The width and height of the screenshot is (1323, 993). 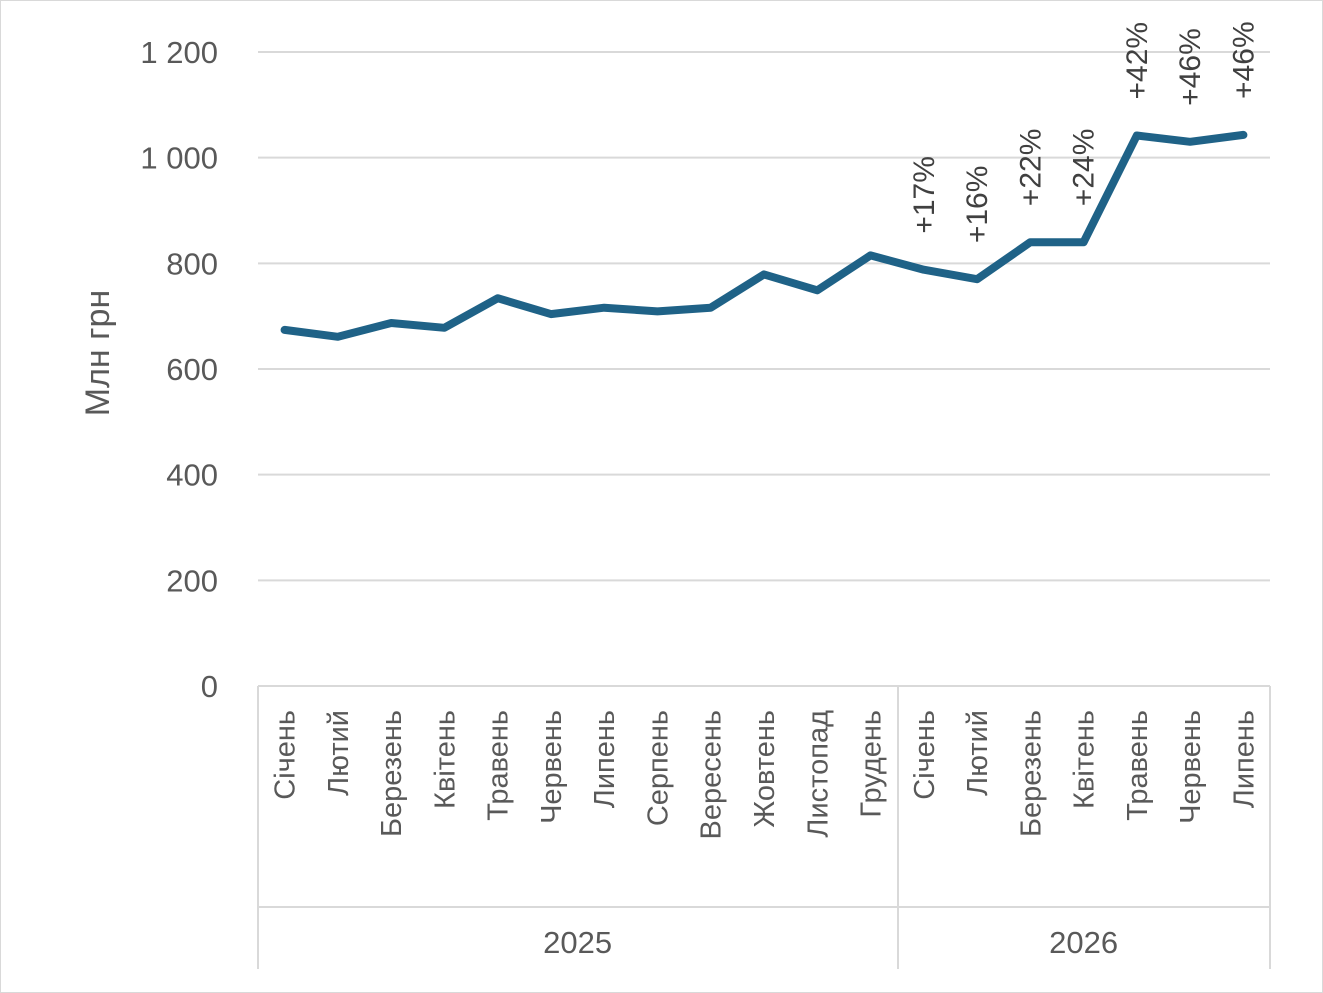 I want to click on x-tick-label: Вересень, so click(x=712, y=774).